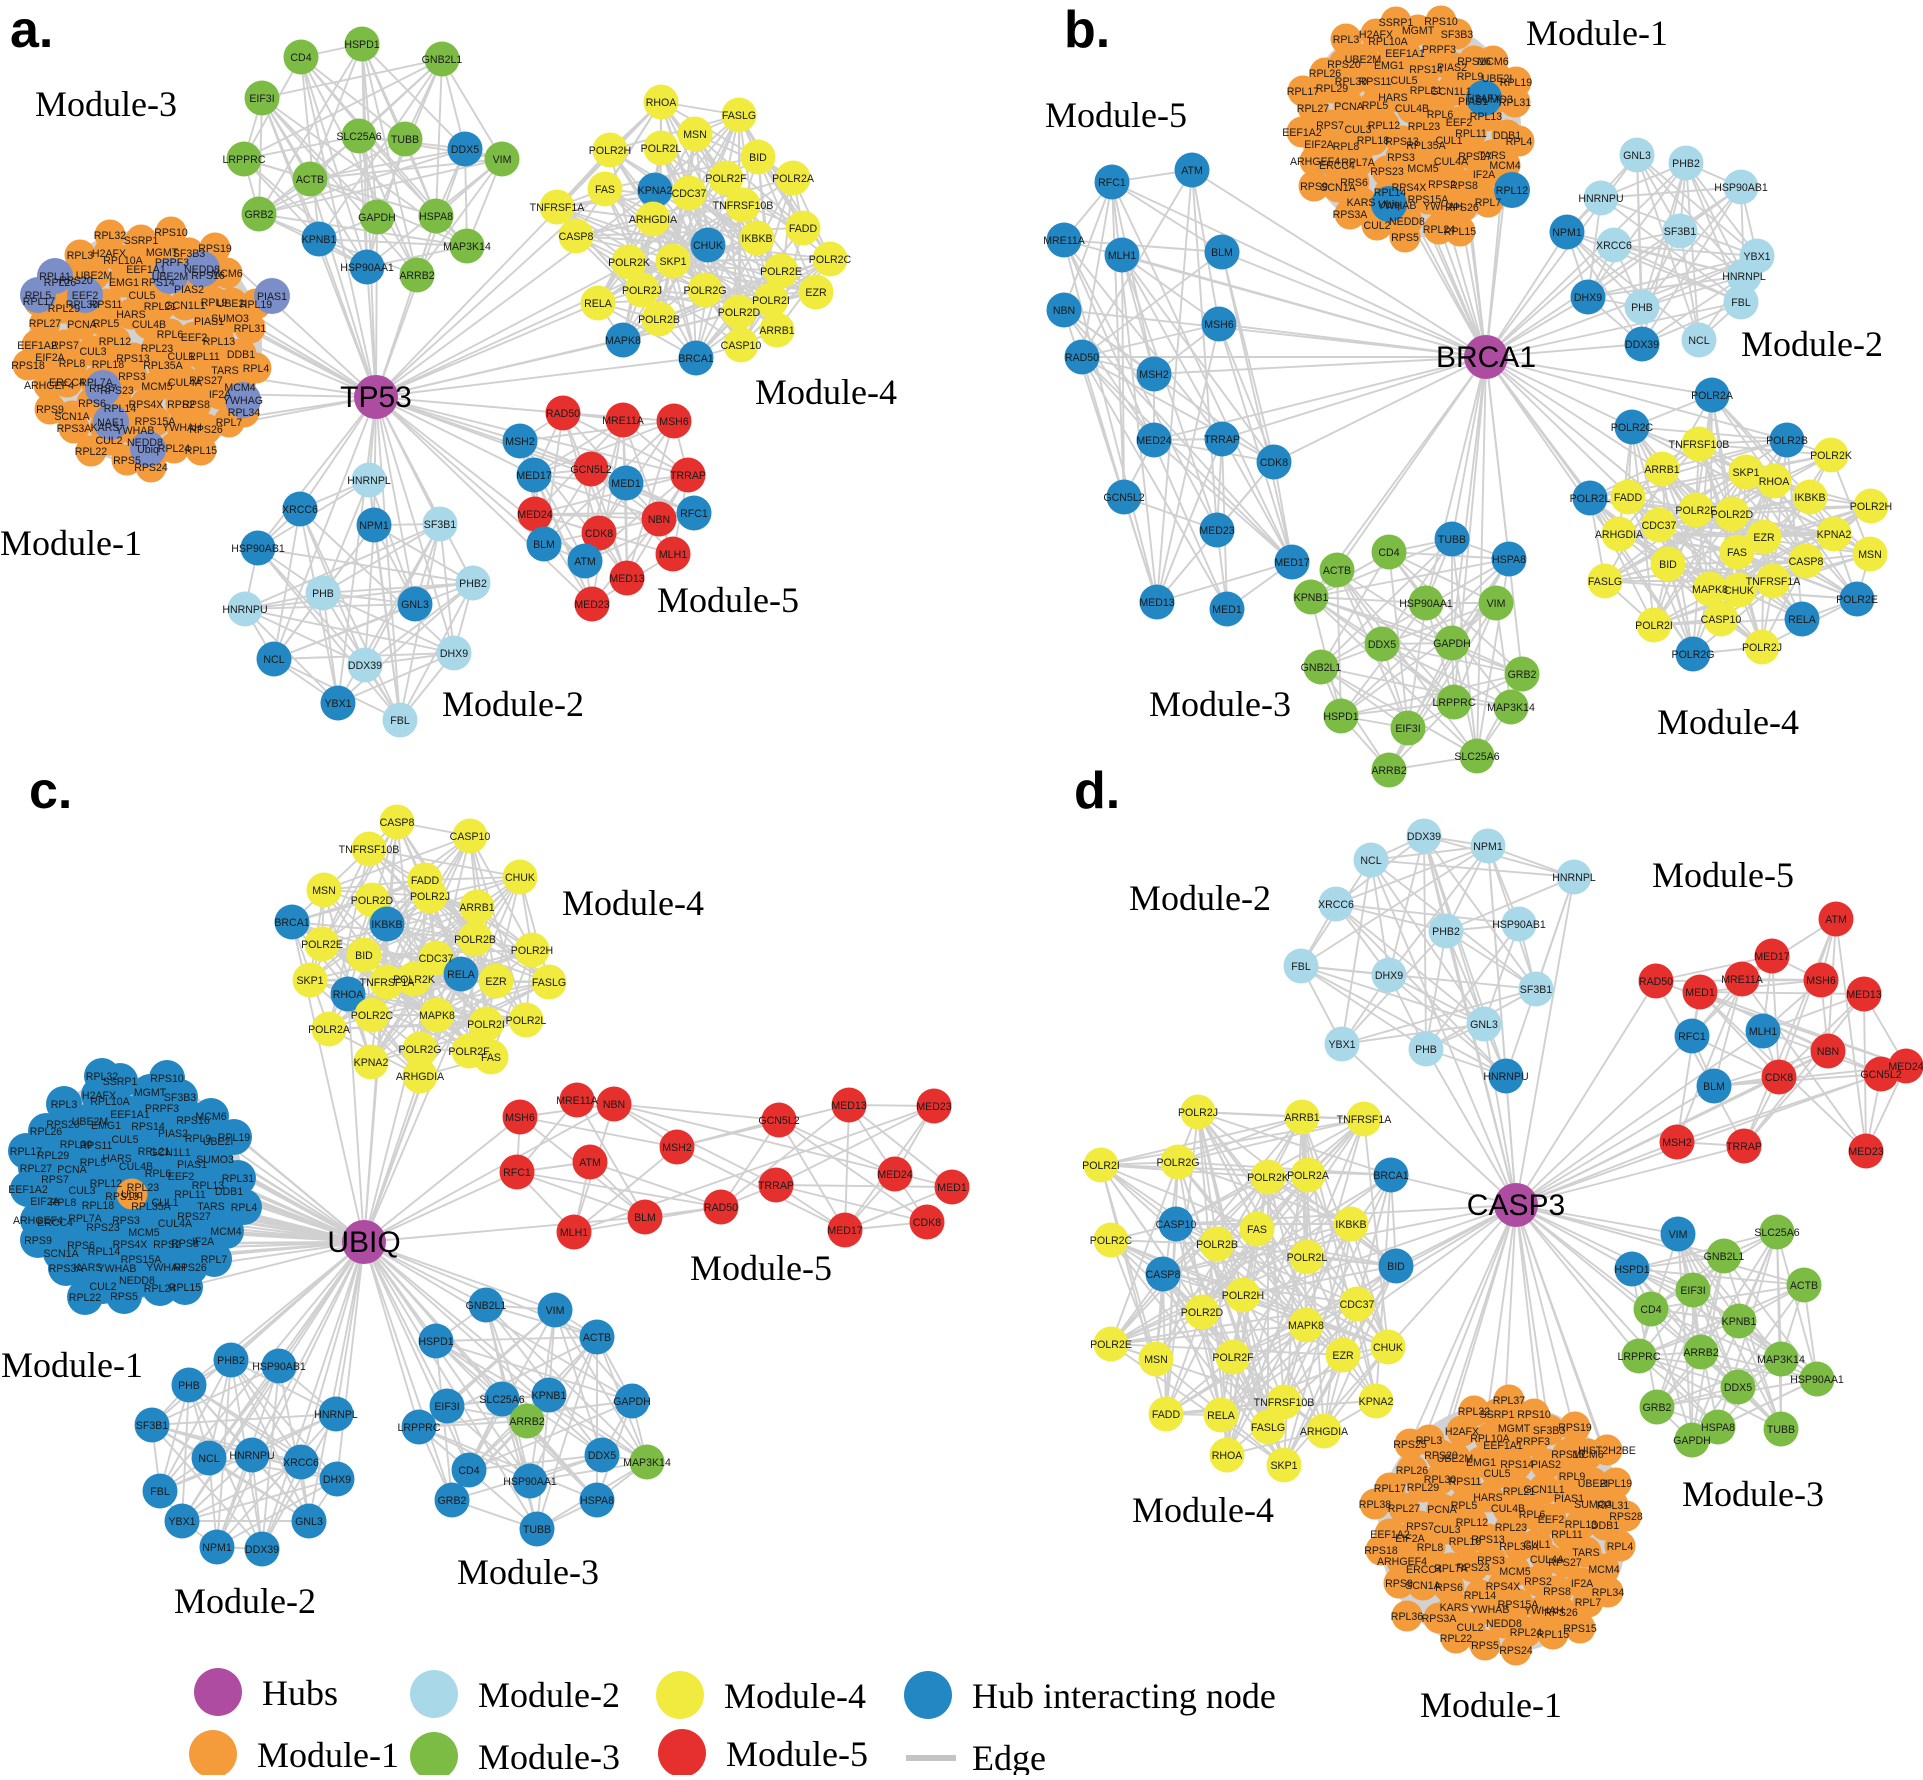  Describe the element at coordinates (1536, 1545) in the screenshot. I see `svg-text: CUL1` at that location.